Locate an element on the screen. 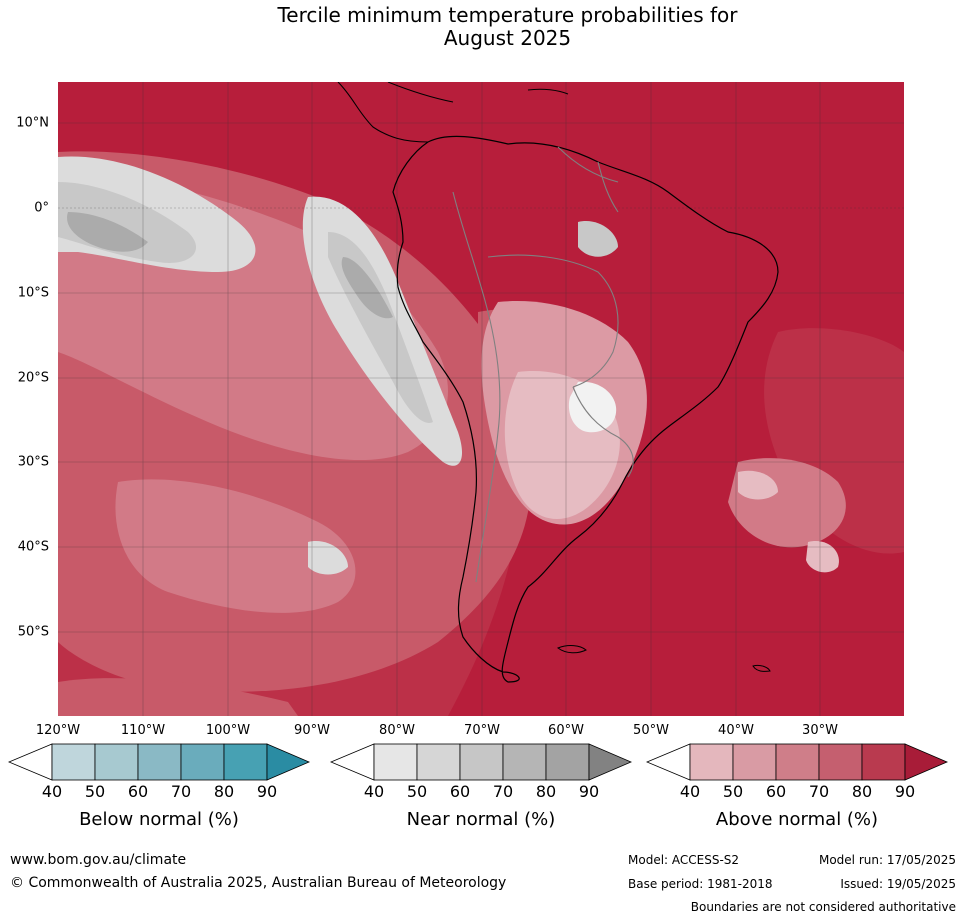 The image size is (965, 919). lon-label-120w: 120°W is located at coordinates (58, 730).